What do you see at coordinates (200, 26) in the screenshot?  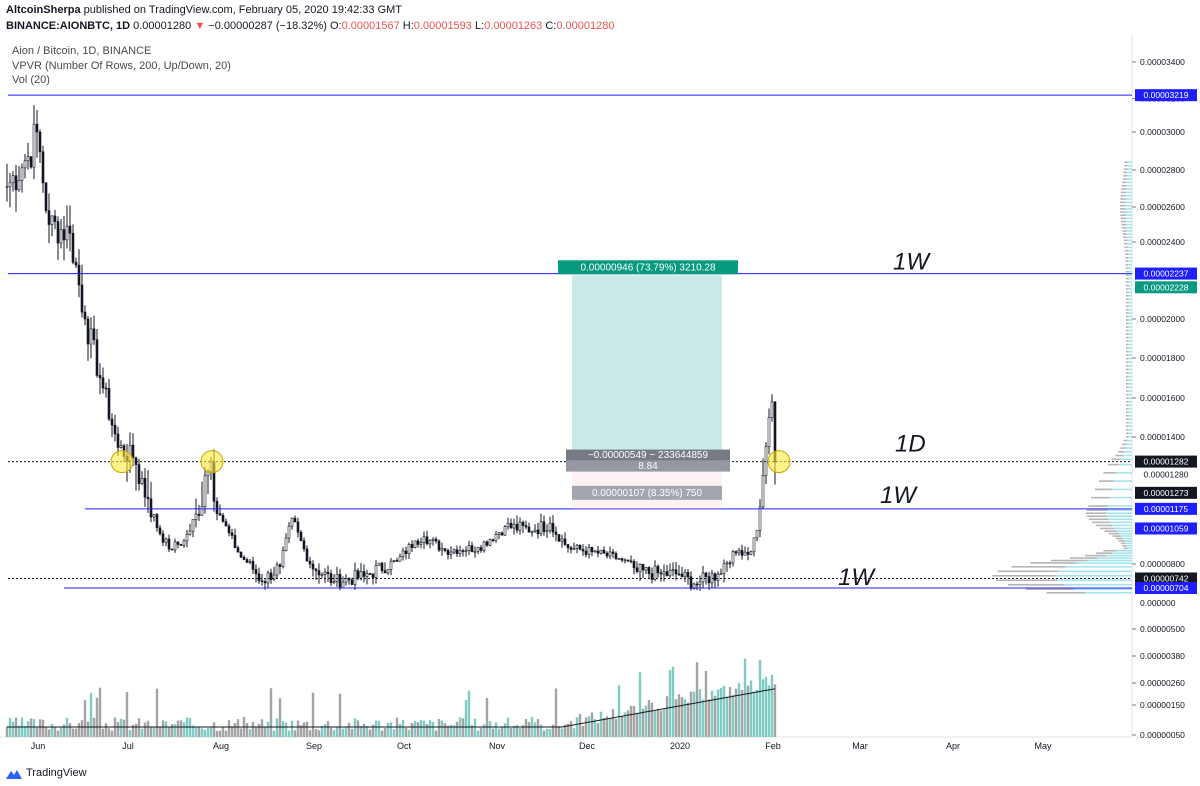 I see `down-arrow-icon: ▼` at bounding box center [200, 26].